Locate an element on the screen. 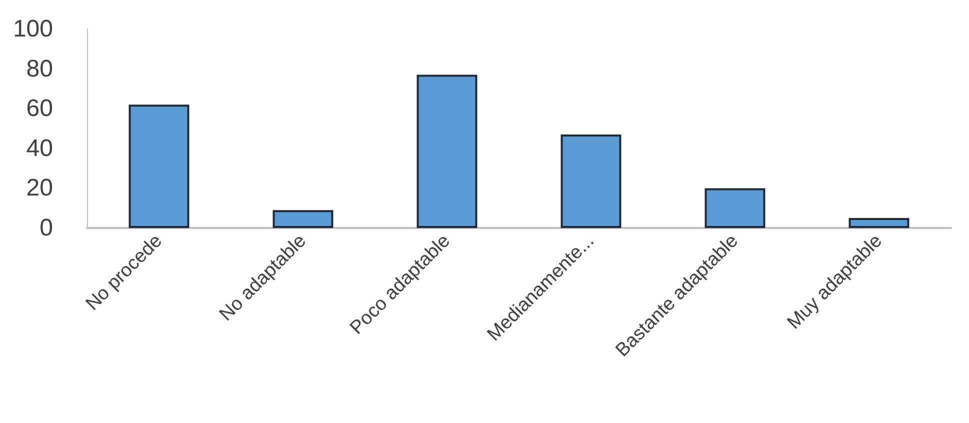 The height and width of the screenshot is (423, 969). y-tick-label: 20 is located at coordinates (39, 188).